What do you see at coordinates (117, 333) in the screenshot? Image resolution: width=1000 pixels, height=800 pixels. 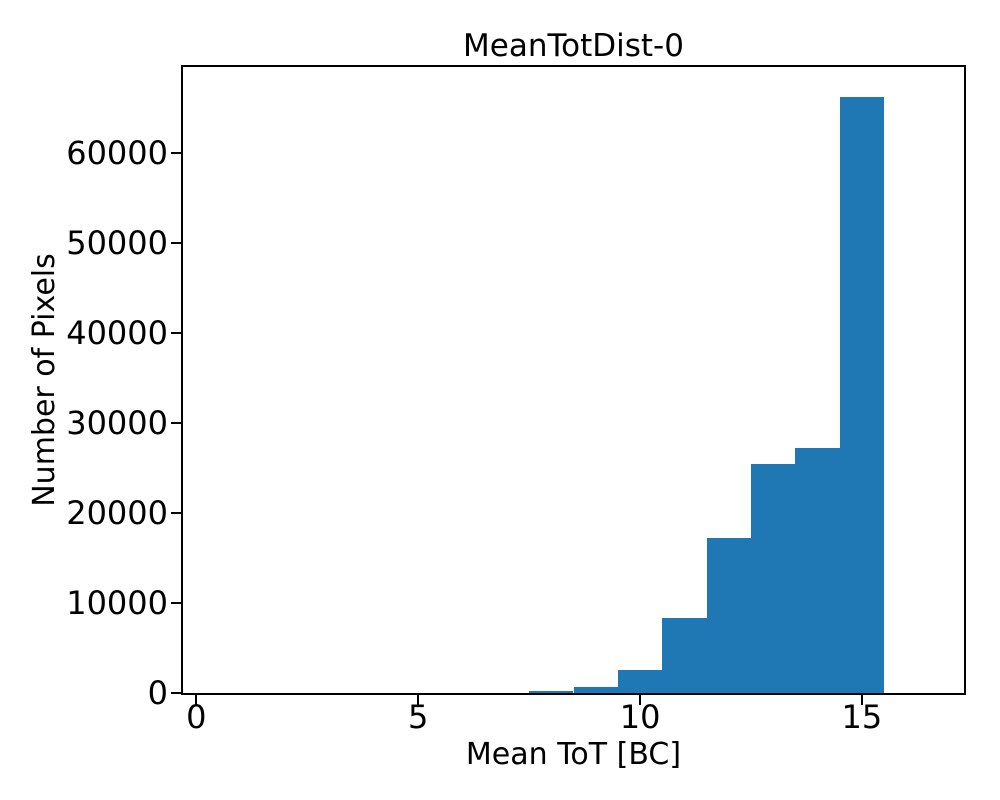 I see `y-tick-label: 40000` at bounding box center [117, 333].